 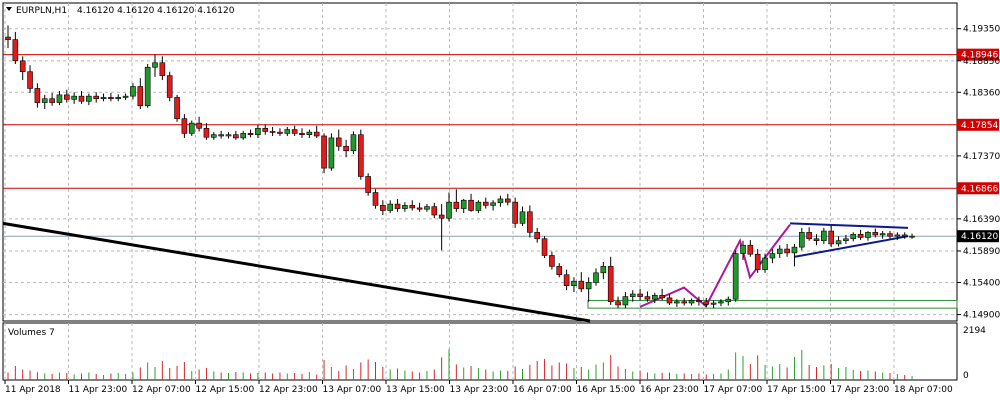 I want to click on level-price-label: 4.16866, so click(x=979, y=189).